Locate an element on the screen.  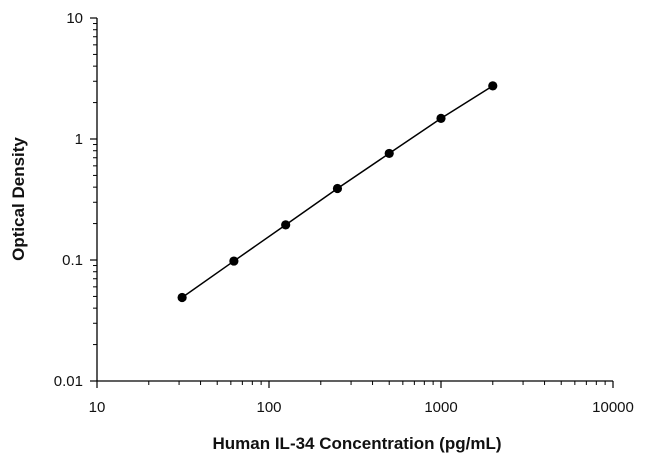
y-tick-label: 0.01 is located at coordinates (68, 381).